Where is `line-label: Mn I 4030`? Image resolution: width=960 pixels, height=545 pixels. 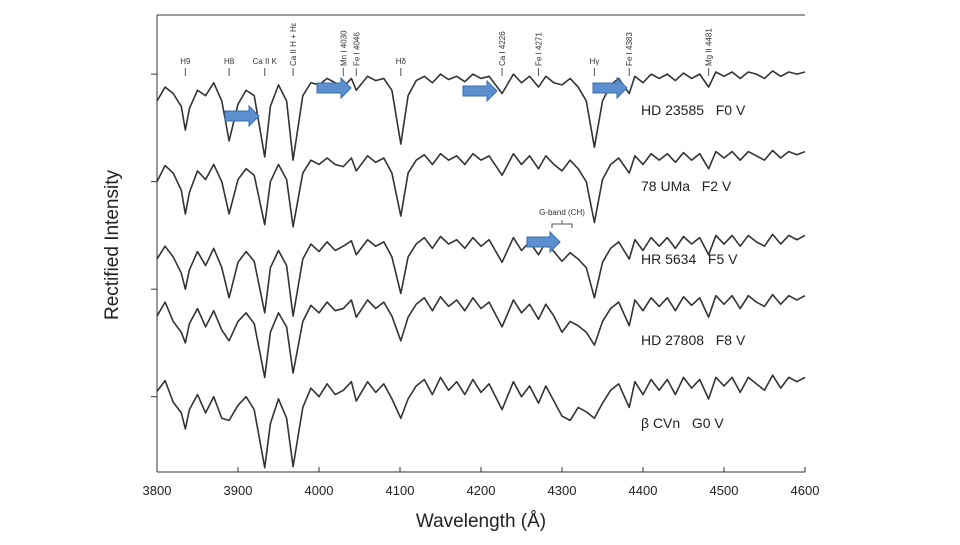
line-label: Mn I 4030 is located at coordinates (343, 48).